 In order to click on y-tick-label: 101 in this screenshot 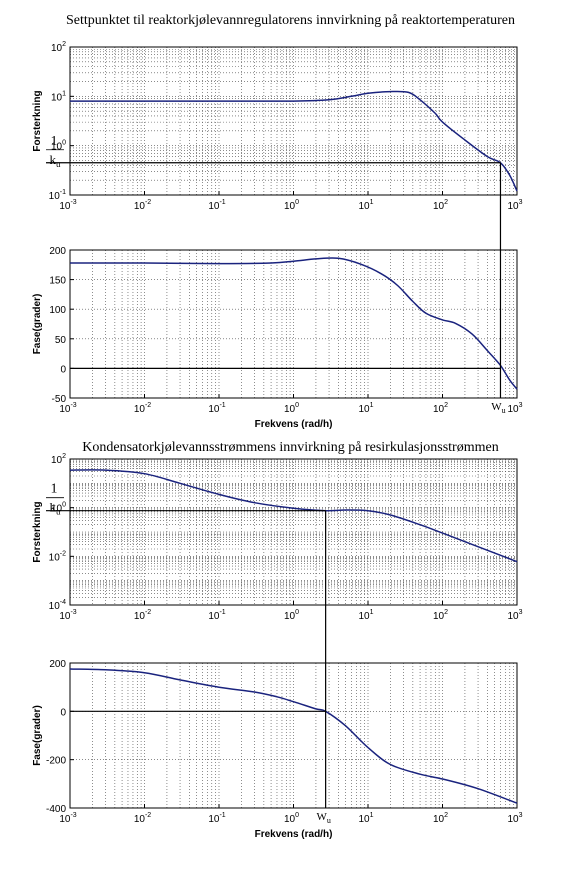, I will do `click(58, 96)`.